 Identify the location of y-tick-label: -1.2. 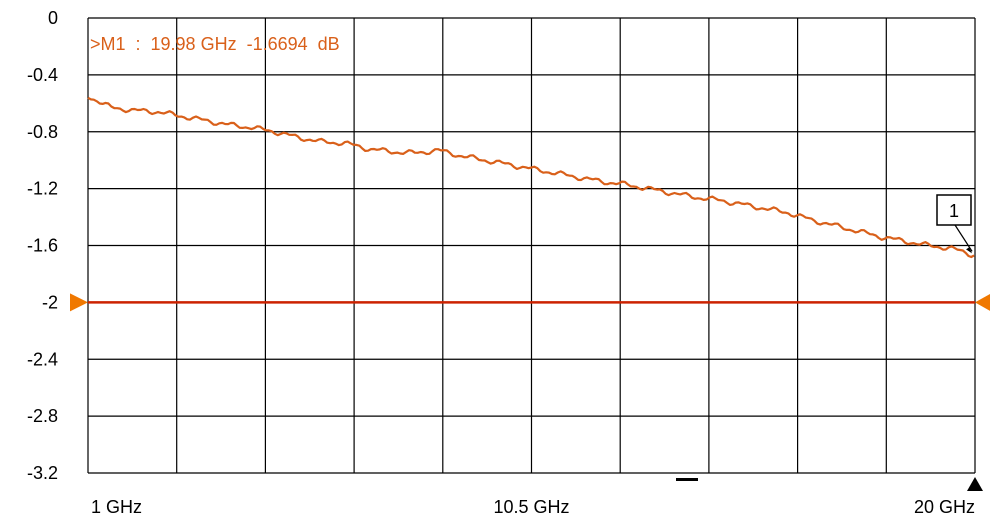
(42, 189).